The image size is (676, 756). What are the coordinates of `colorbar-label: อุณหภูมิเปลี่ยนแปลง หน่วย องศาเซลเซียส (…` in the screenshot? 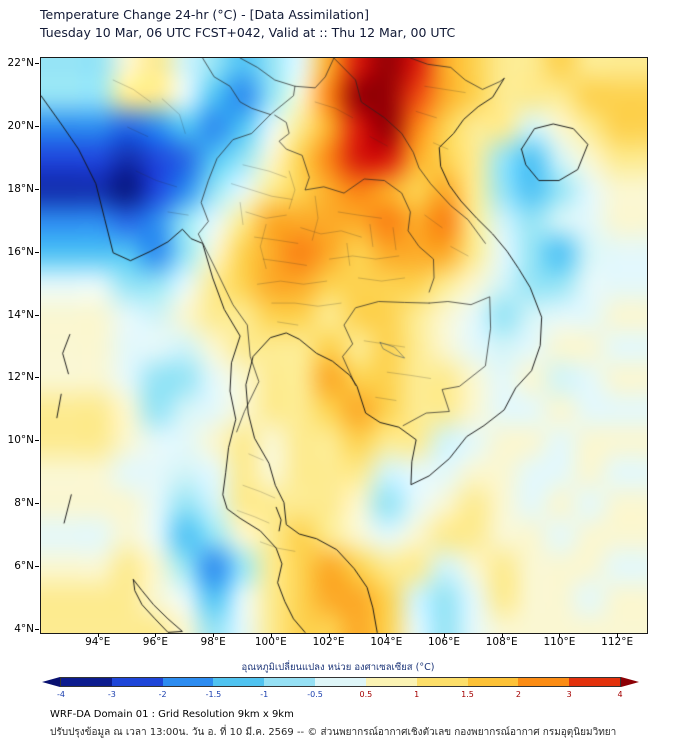 It's located at (338, 667).